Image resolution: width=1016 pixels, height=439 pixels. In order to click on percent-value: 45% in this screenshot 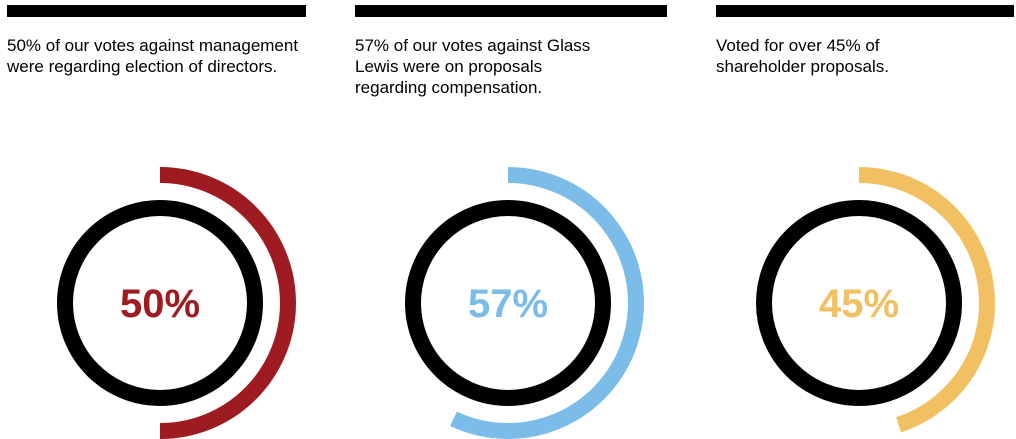, I will do `click(859, 304)`.